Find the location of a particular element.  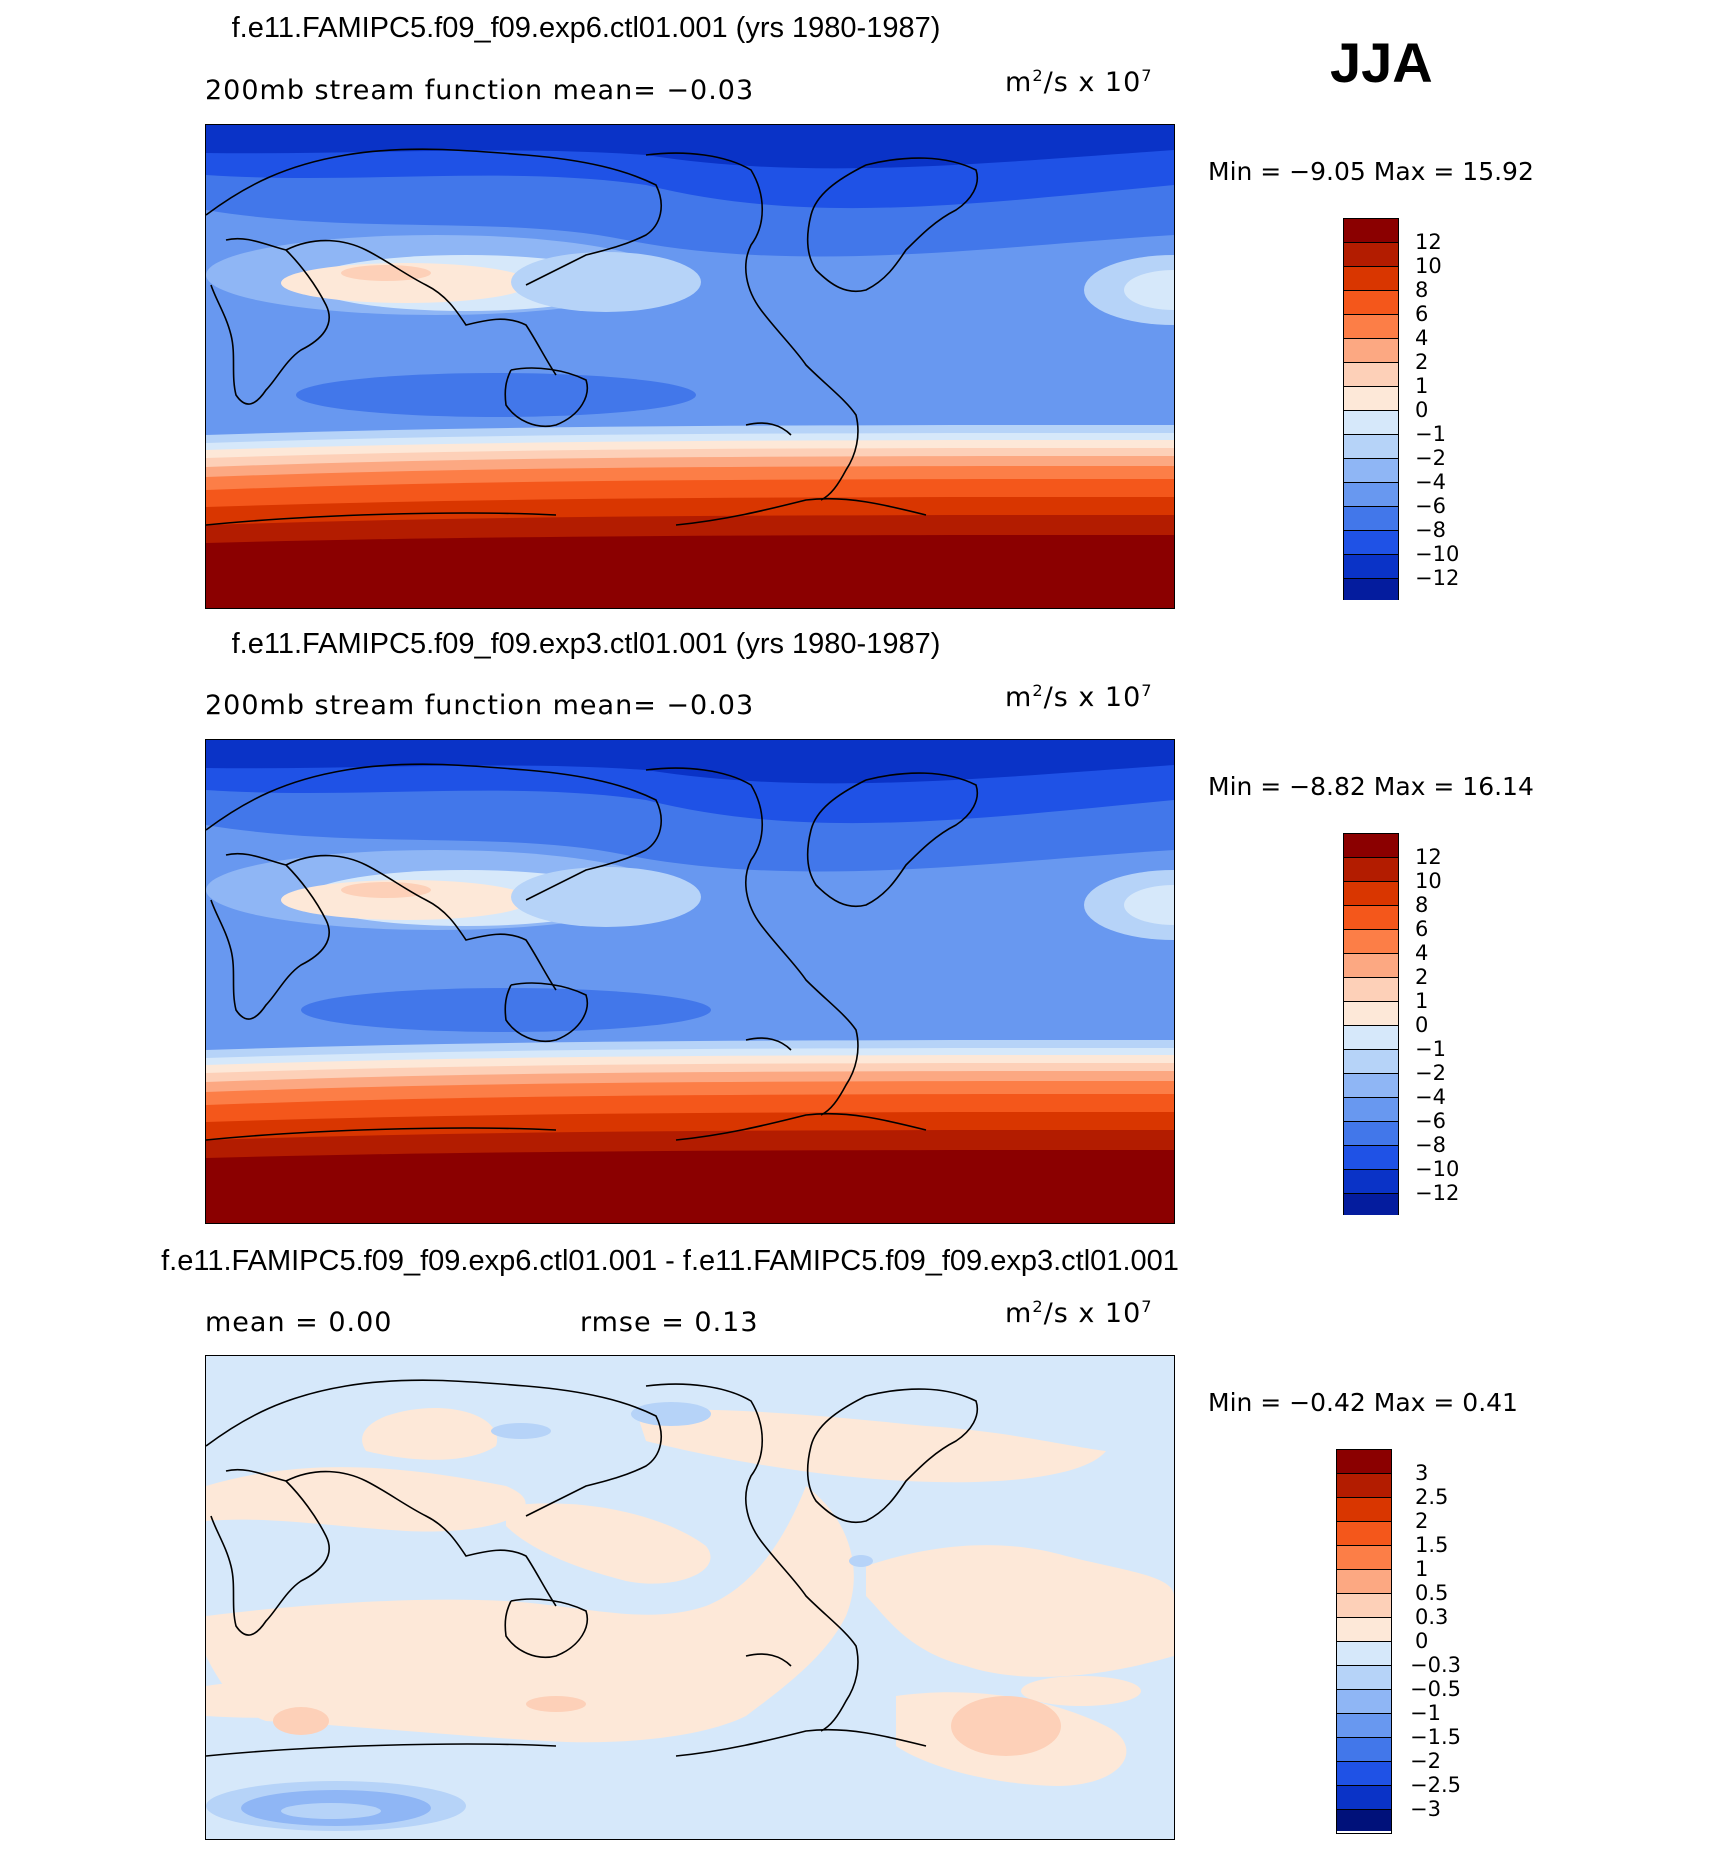

cbar3-label: 2.5 is located at coordinates (1432, 1497).